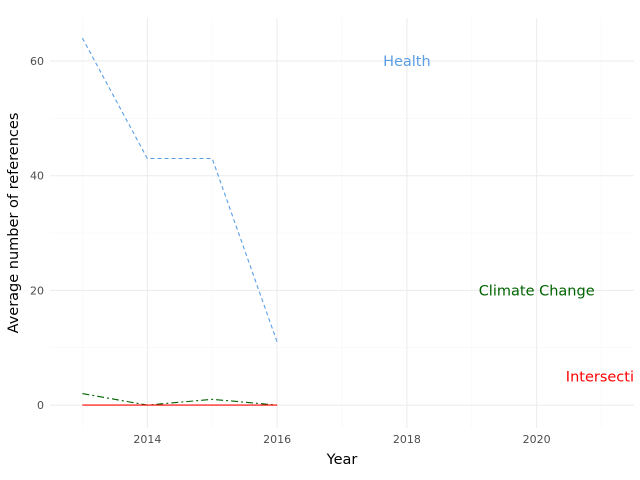  I want to click on x-axis-title: Year, so click(342, 460).